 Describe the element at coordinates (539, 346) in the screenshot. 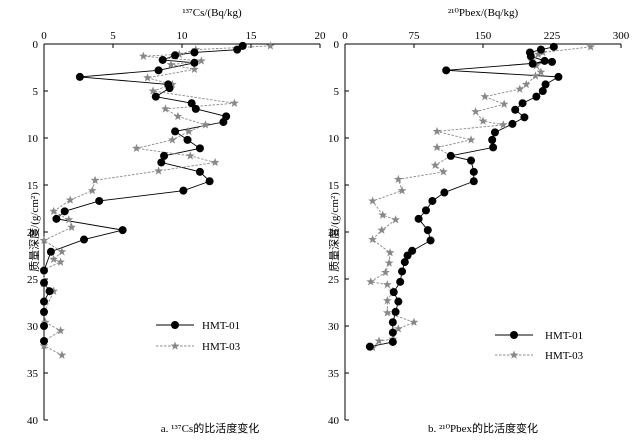

I see `panel-b-legend: HMT-01 HMT-03` at that location.